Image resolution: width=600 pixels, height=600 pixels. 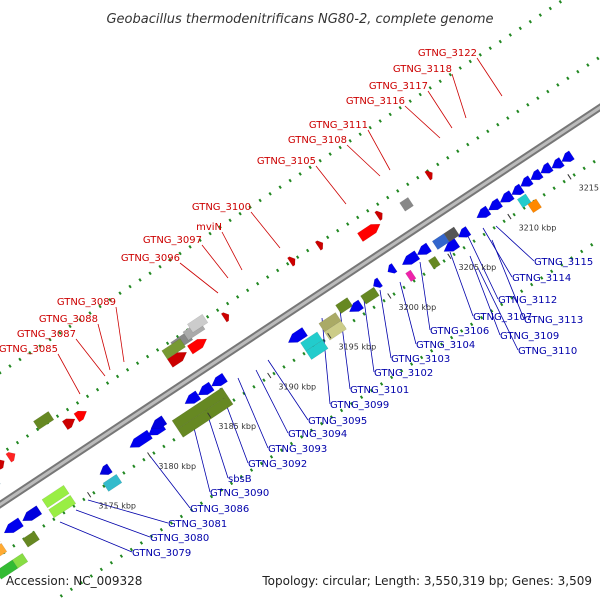 What do you see at coordinates (117, 506) in the screenshot?
I see `tick-label-1: 3175 kbp` at bounding box center [117, 506].